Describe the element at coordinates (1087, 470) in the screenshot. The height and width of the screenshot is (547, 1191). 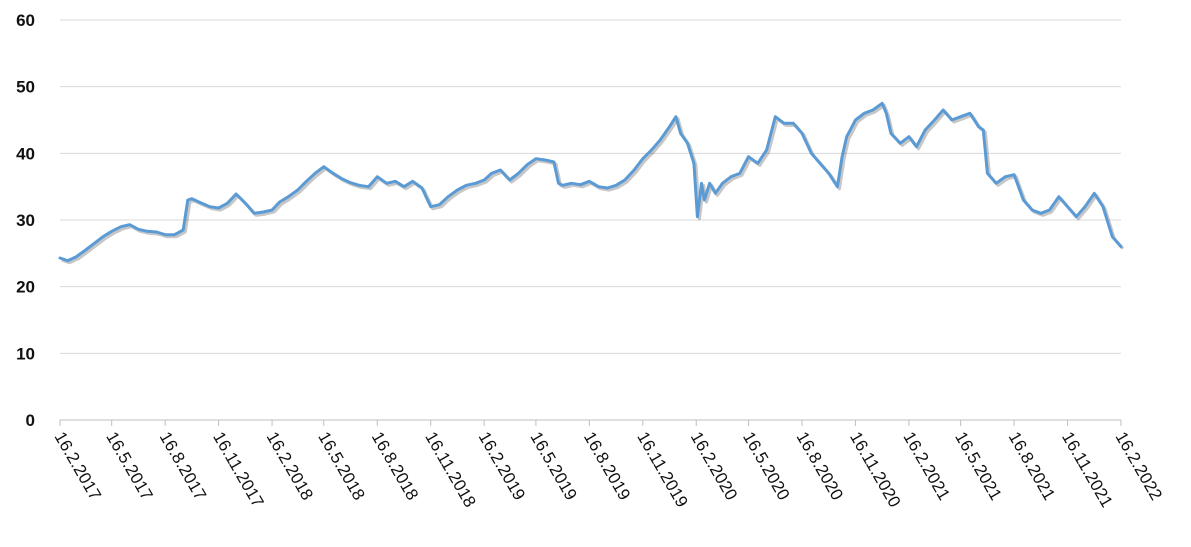
I see `x-tick-label: 16.11.2021` at that location.